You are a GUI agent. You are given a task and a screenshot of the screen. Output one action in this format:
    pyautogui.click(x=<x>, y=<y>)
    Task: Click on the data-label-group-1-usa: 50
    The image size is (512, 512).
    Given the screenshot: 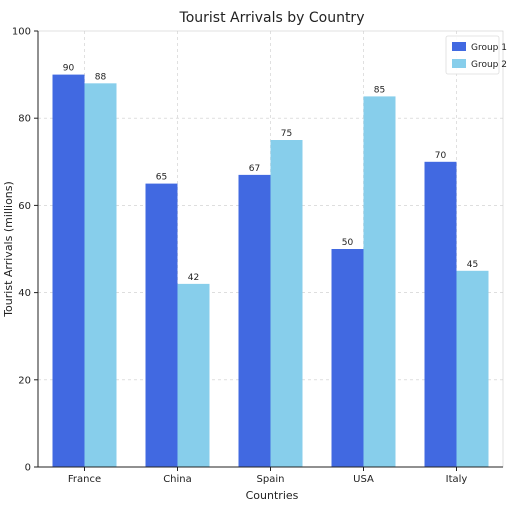 What is the action you would take?
    pyautogui.click(x=348, y=243)
    